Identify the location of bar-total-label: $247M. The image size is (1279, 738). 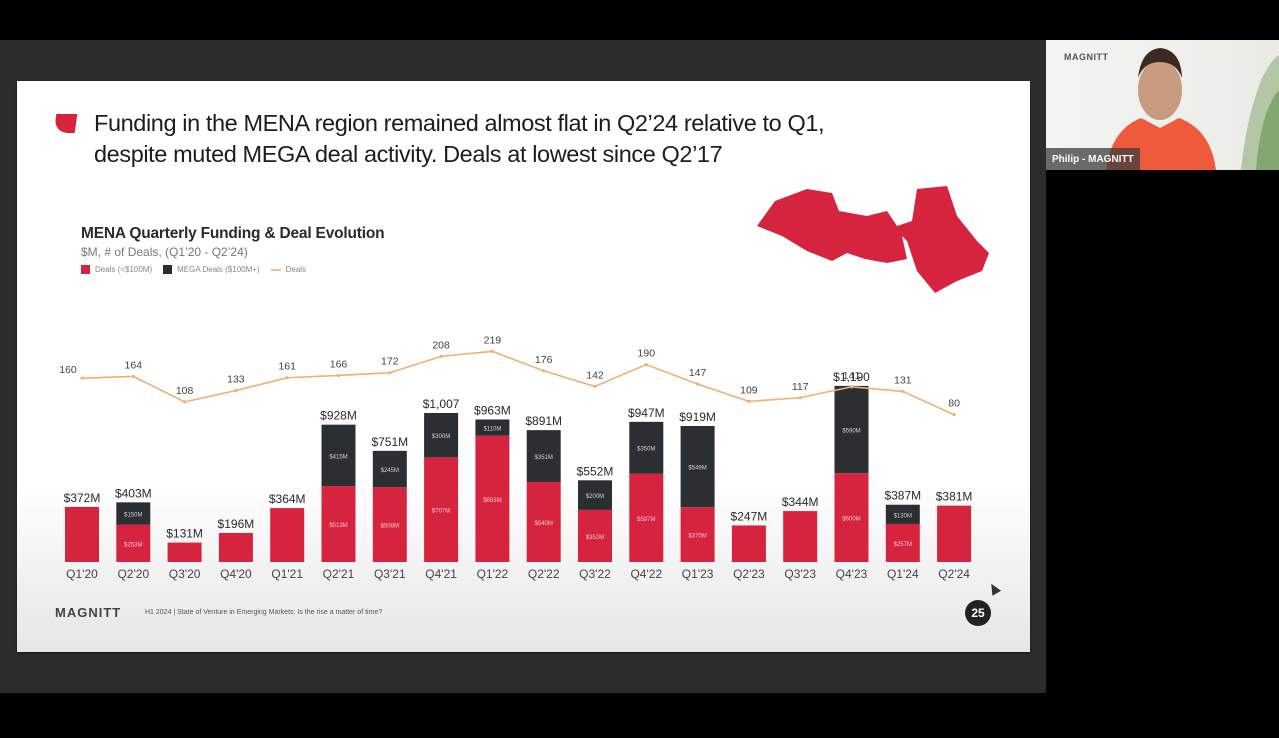
(749, 516).